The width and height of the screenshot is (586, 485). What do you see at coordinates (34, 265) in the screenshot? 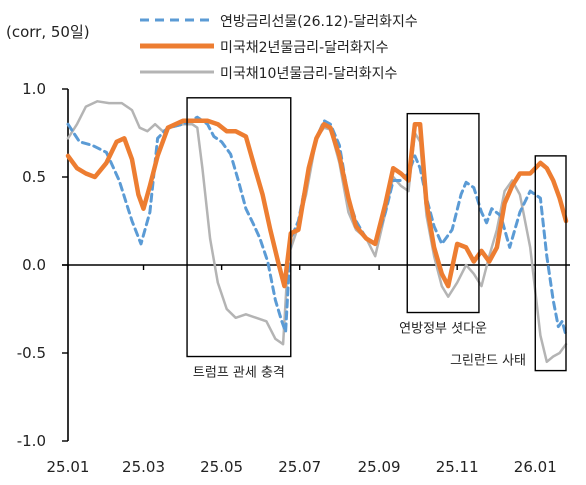
I see `y-tick-label: 0.0` at bounding box center [34, 265].